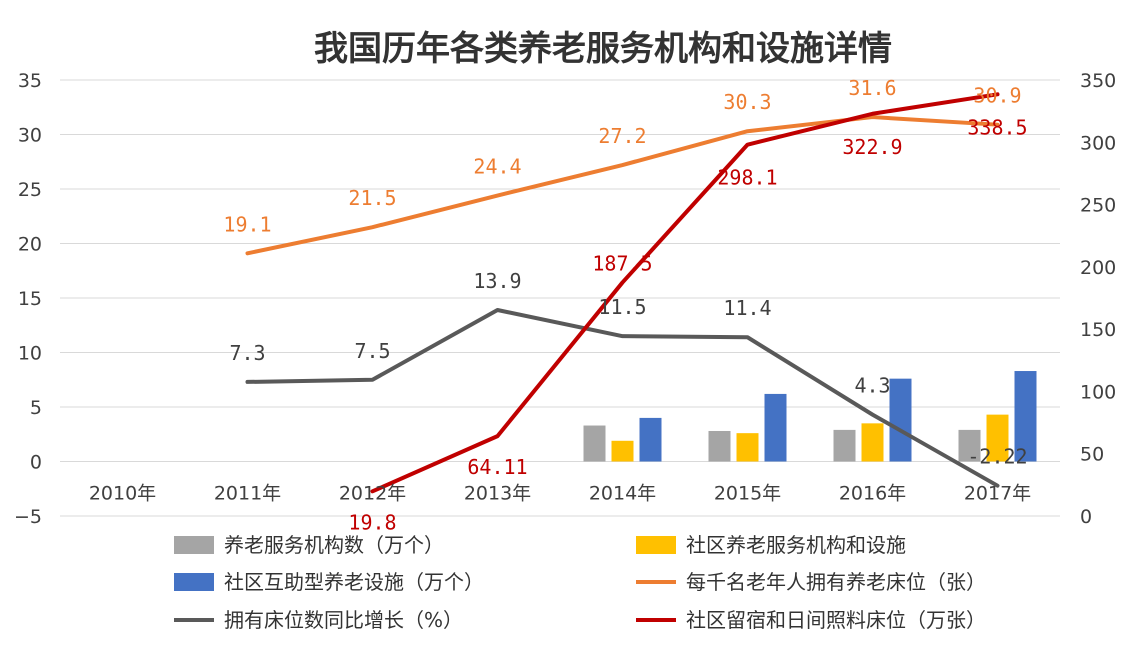  I want to click on legend-label: 社区养老服务机构和设施, so click(796, 545).